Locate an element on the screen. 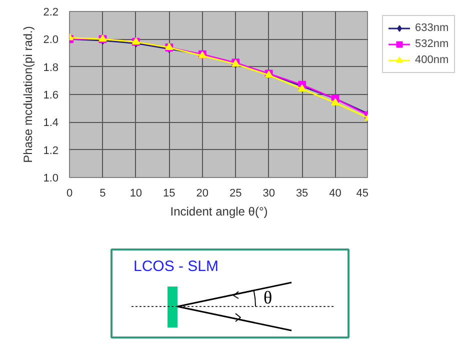  y-tick-label: 1.2 is located at coordinates (51, 150).